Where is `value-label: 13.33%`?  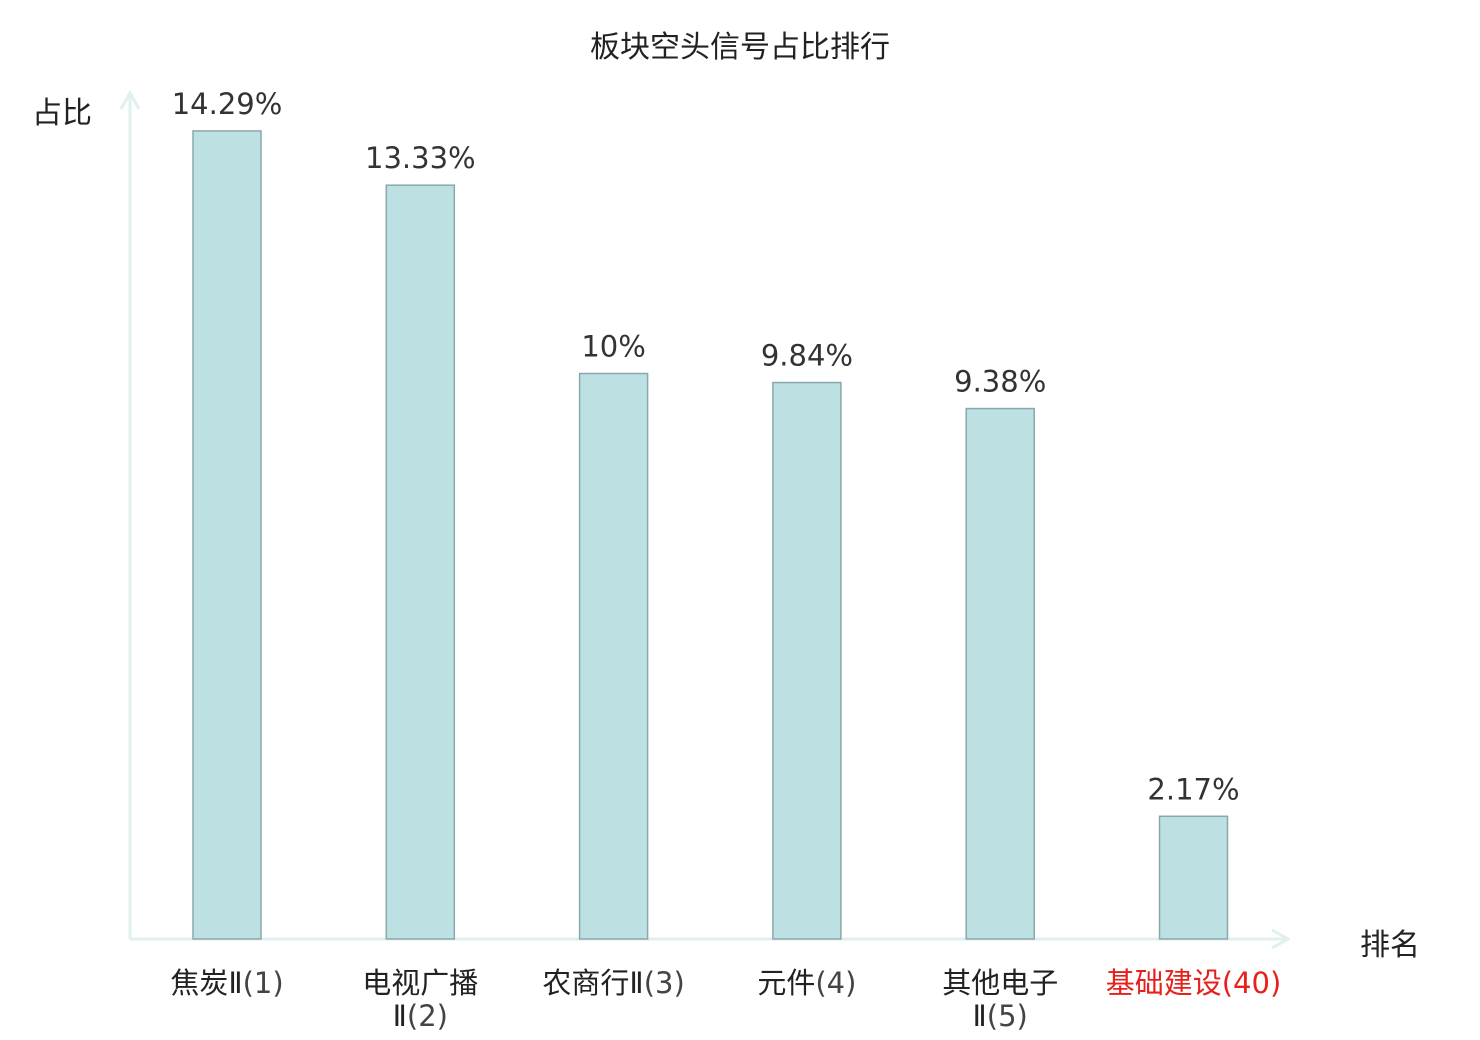 value-label: 13.33% is located at coordinates (420, 158).